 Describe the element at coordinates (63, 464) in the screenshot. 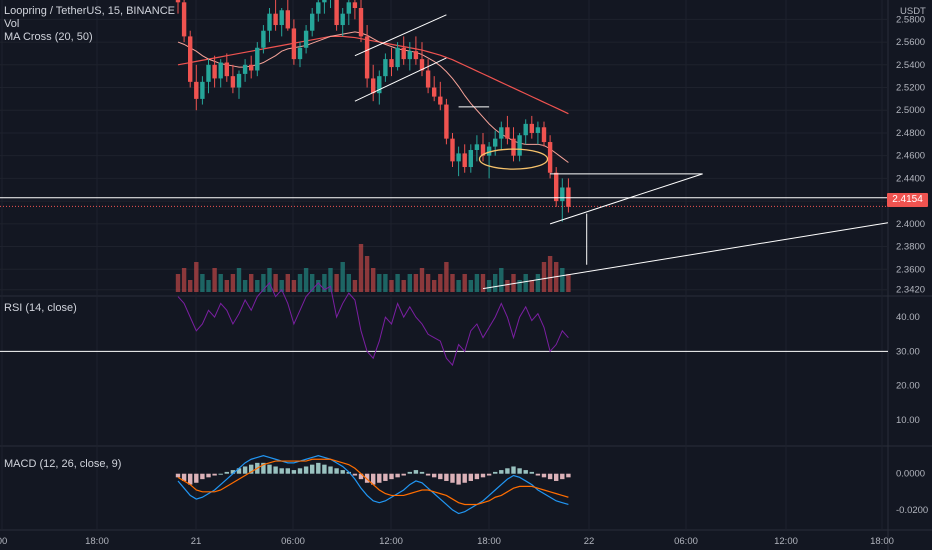

I see `macd-legend: MACD (12, 26, close, 9)` at that location.